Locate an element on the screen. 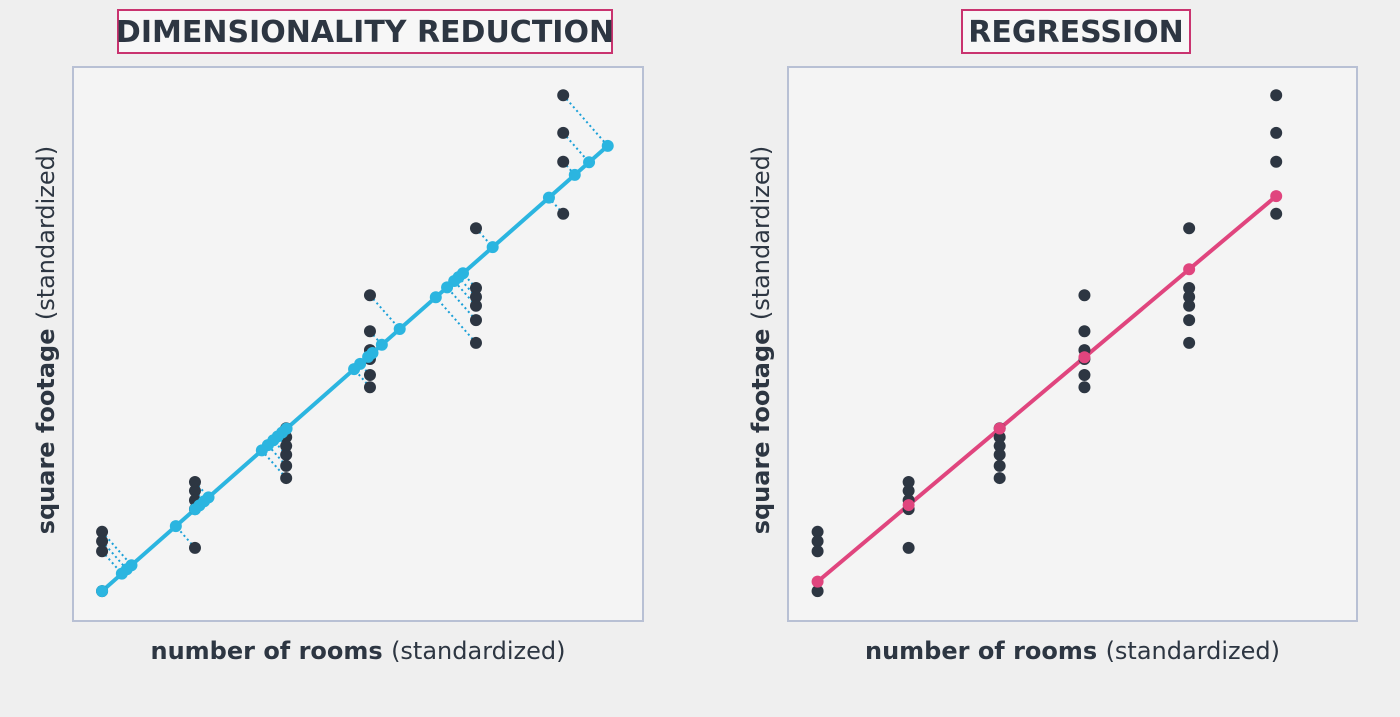 The image size is (1400, 717). chart-title: REGRESSION is located at coordinates (1075, 32).